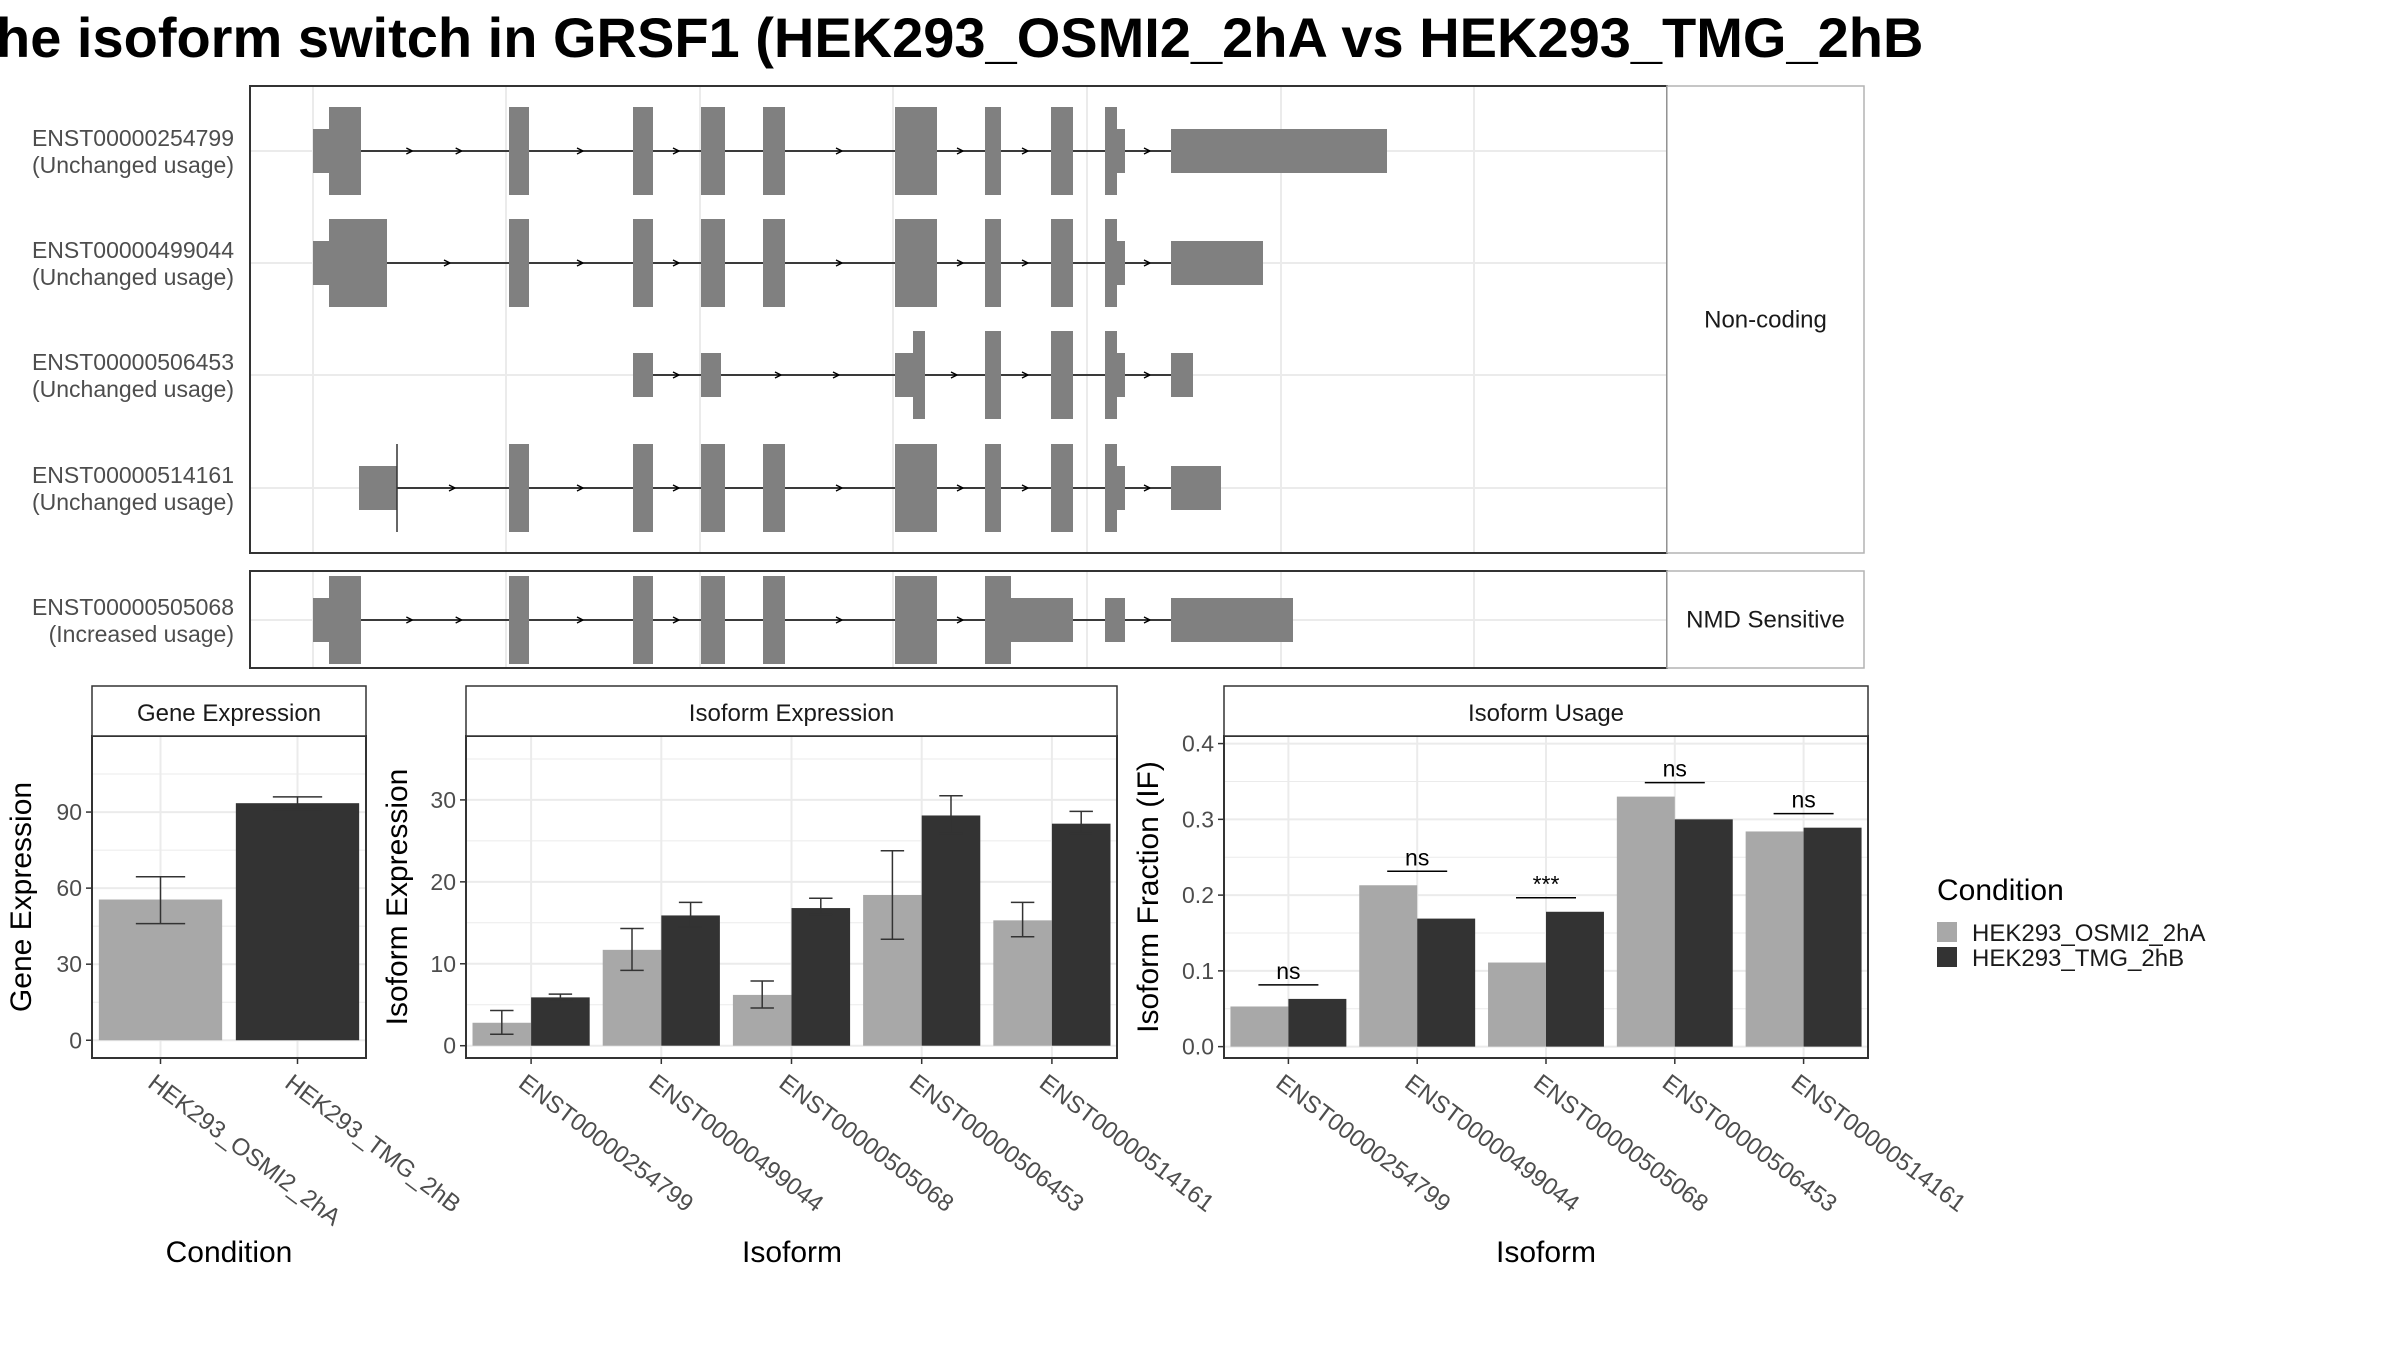 This screenshot has width=2400, height=1350. What do you see at coordinates (133, 138) in the screenshot?
I see `transcript-id-label: ENST00000254799` at bounding box center [133, 138].